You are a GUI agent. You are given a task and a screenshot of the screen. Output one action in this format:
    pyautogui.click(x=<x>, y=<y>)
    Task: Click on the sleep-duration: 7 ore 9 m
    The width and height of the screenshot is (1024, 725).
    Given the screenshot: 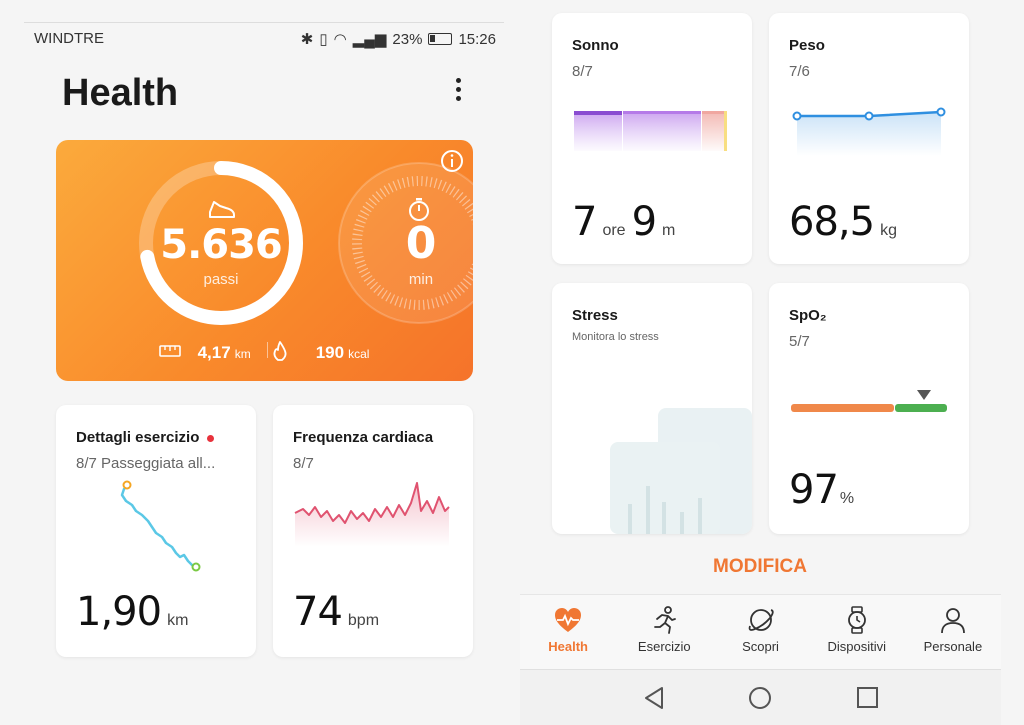 What is the action you would take?
    pyautogui.click(x=624, y=222)
    